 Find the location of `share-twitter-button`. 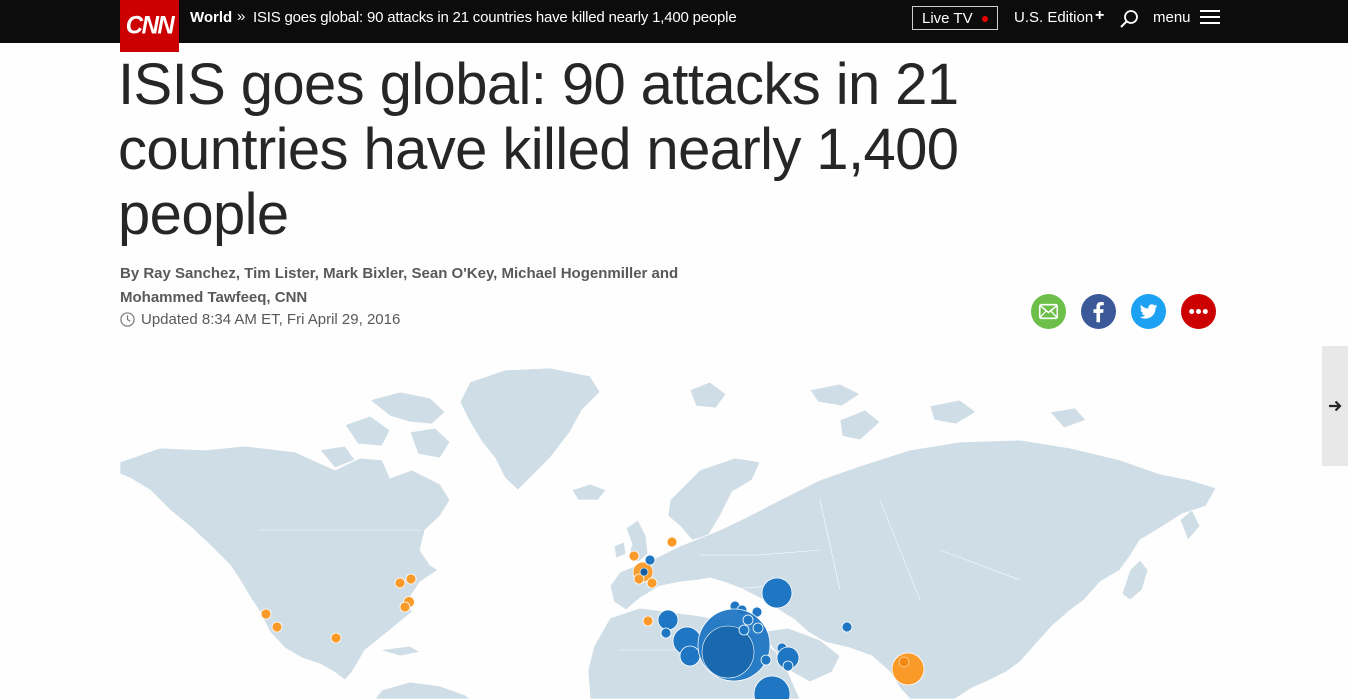

share-twitter-button is located at coordinates (1148, 311).